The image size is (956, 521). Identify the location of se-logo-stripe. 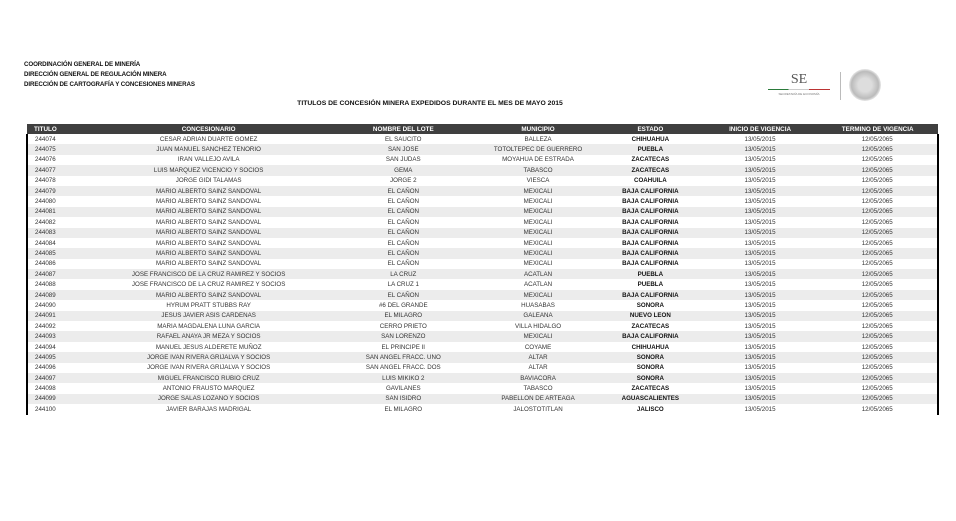
(799, 89).